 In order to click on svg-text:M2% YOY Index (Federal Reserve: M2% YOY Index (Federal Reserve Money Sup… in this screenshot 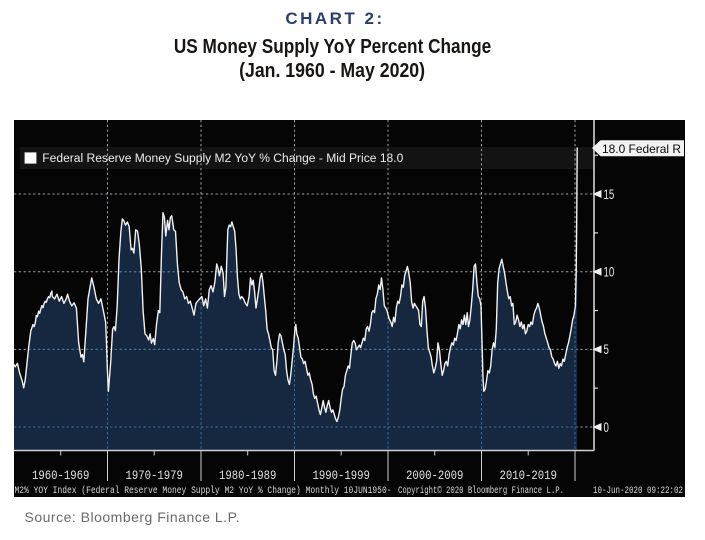, I will do `click(203, 491)`.